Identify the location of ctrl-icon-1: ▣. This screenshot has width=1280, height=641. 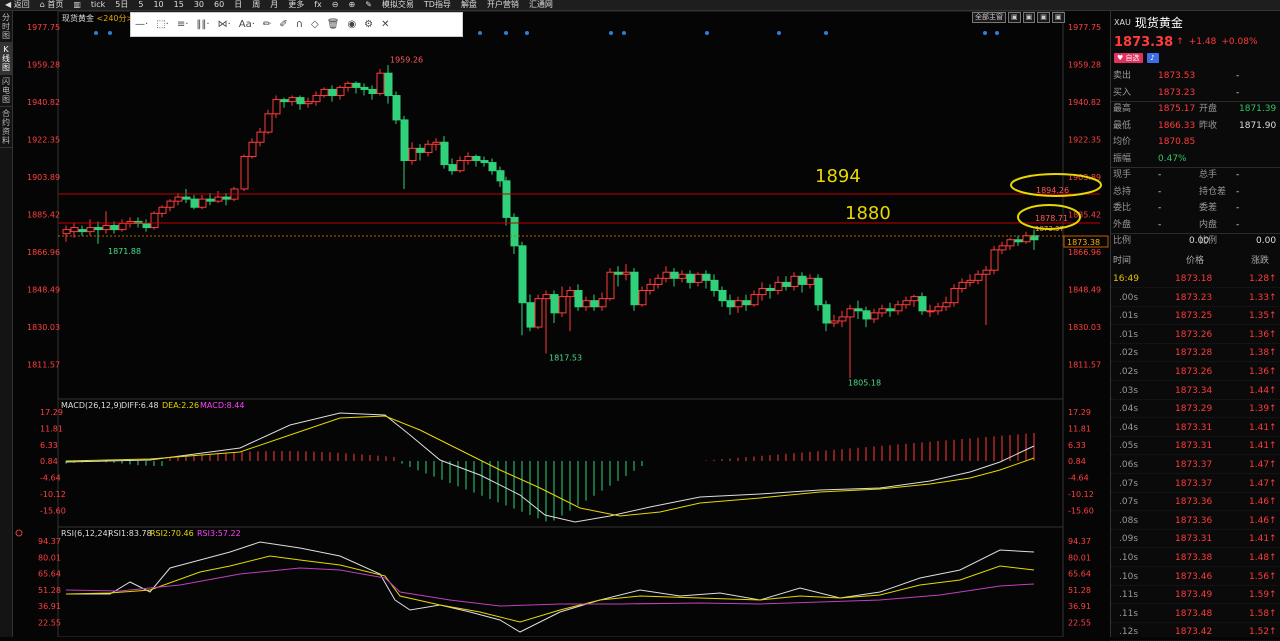
(1014, 17).